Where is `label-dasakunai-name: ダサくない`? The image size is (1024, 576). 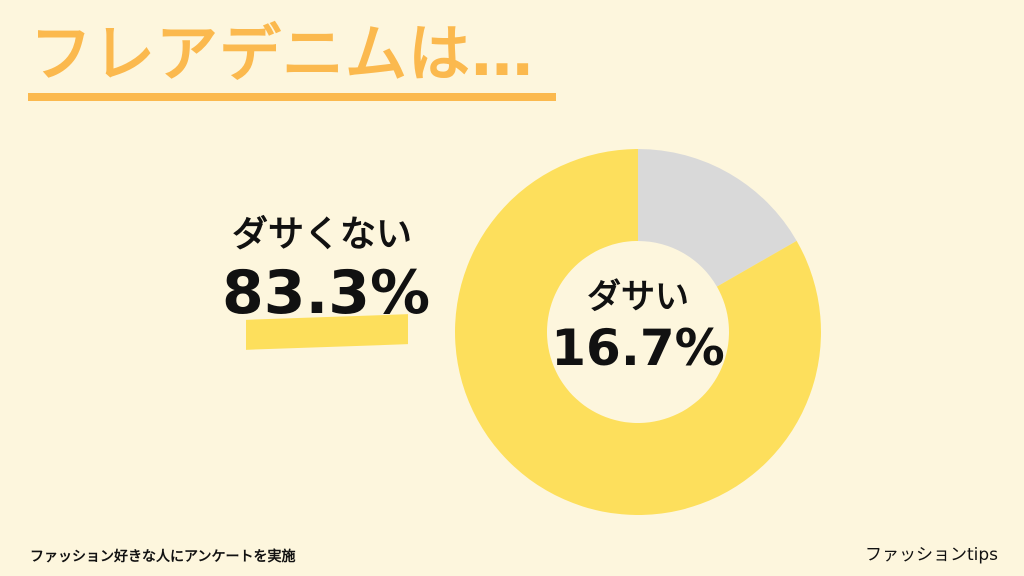
label-dasakunai-name: ダサくない is located at coordinates (321, 234).